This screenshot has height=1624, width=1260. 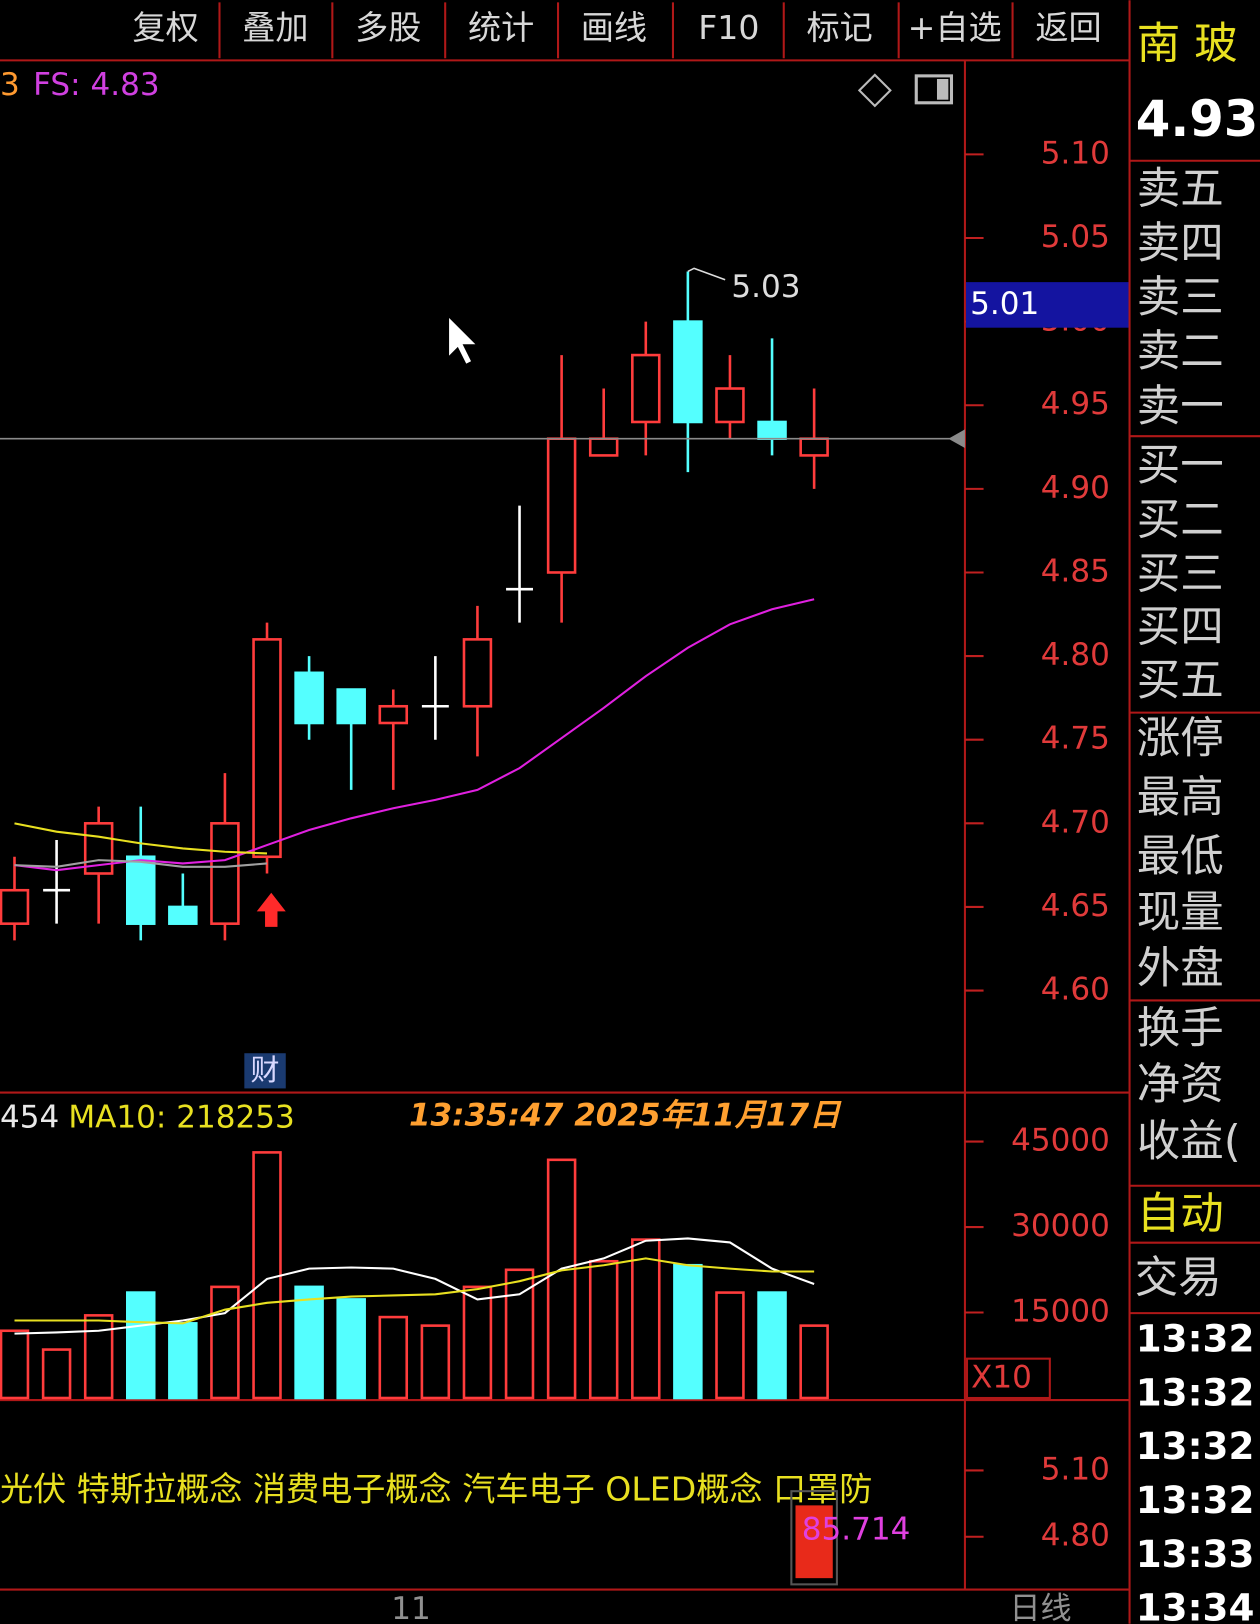 What do you see at coordinates (840, 27) in the screenshot?
I see `toolbar-button: 标记` at bounding box center [840, 27].